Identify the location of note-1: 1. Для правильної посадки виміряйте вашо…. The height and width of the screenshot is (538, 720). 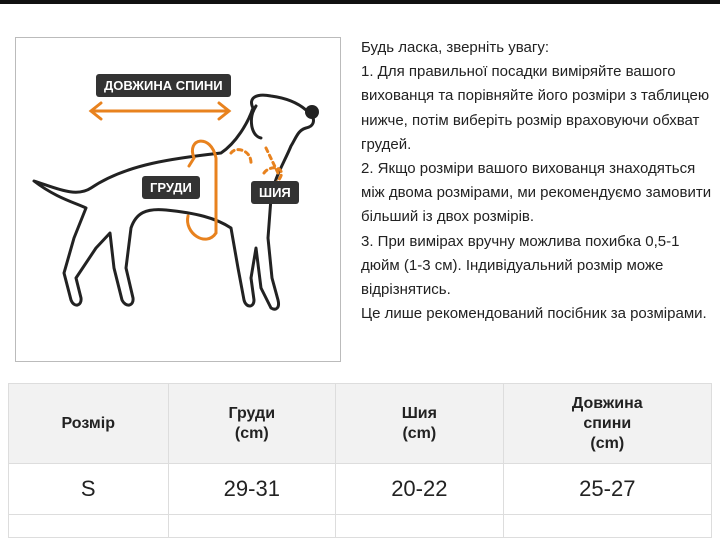
(535, 108).